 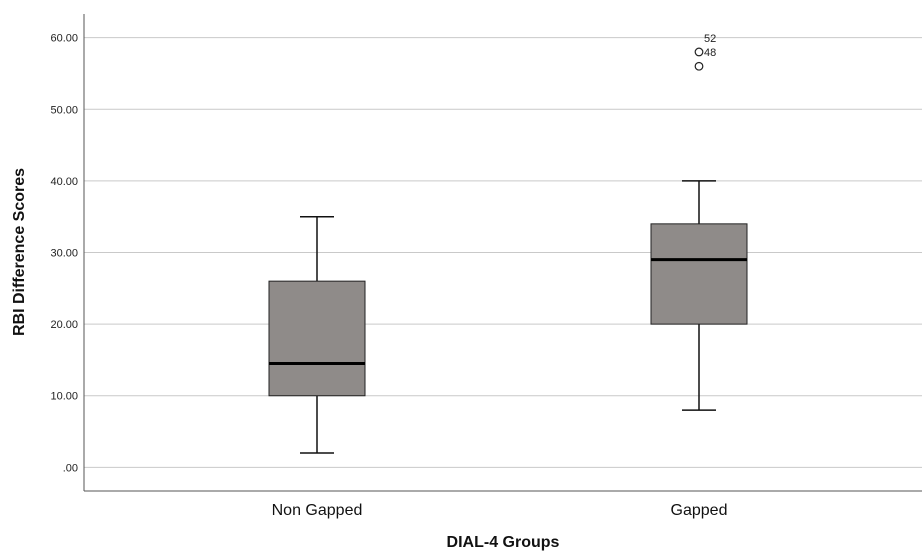 What do you see at coordinates (19, 252) in the screenshot?
I see `y-axis-title: RBI Difference Scores` at bounding box center [19, 252].